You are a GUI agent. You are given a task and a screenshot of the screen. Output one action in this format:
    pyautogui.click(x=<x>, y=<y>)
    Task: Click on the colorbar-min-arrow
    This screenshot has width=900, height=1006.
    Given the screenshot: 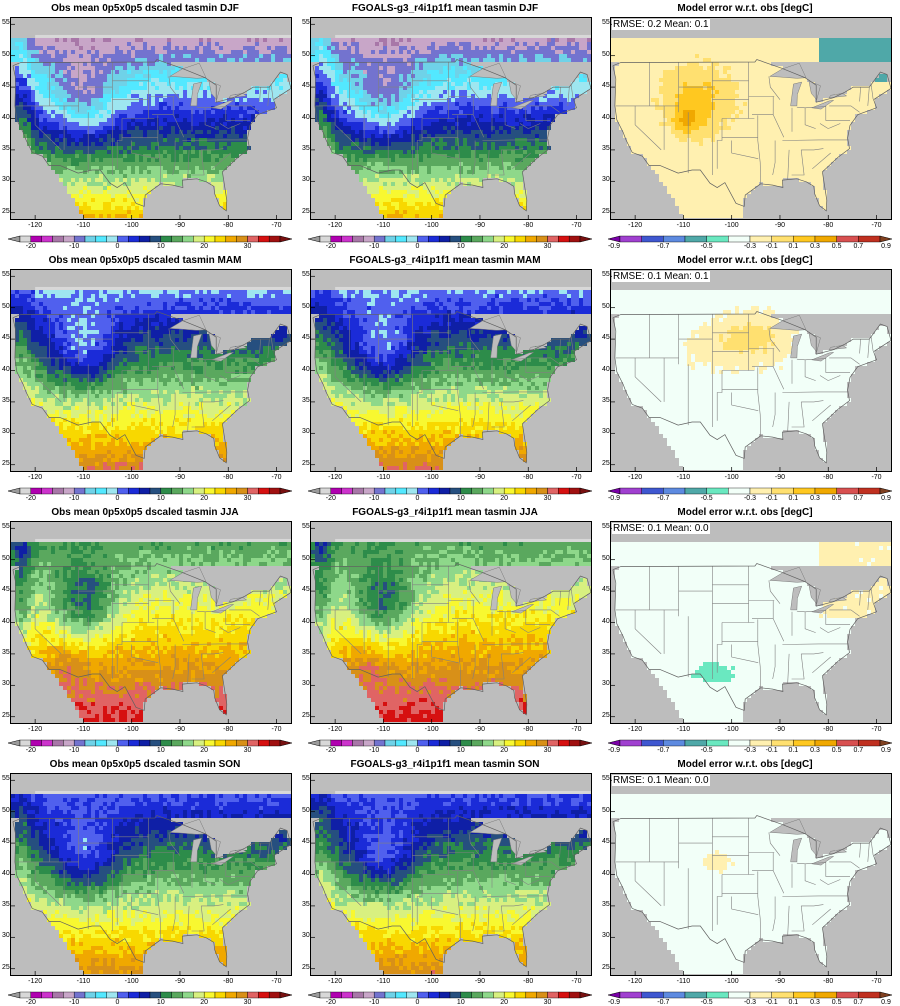 What is the action you would take?
    pyautogui.click(x=314, y=239)
    